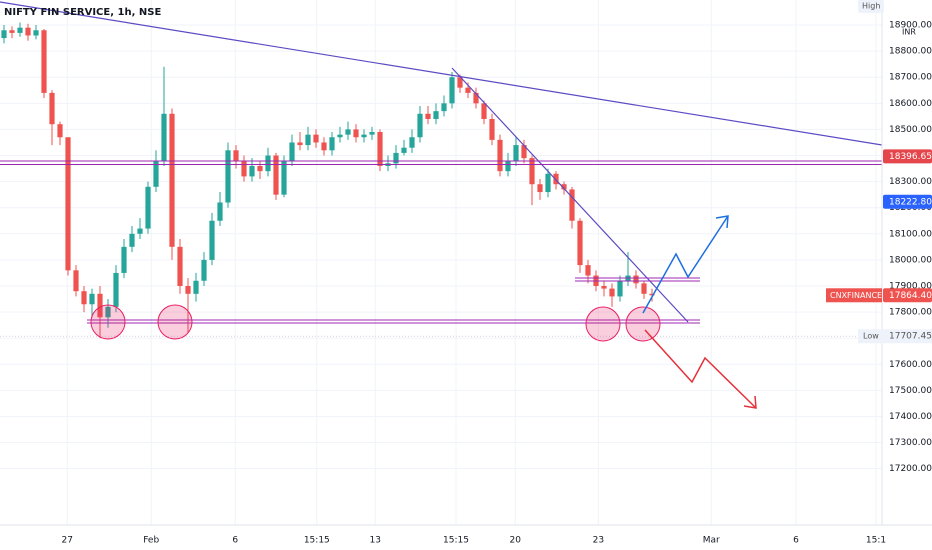  Describe the element at coordinates (909, 32) in the screenshot. I see `axis-unit: INR` at that location.